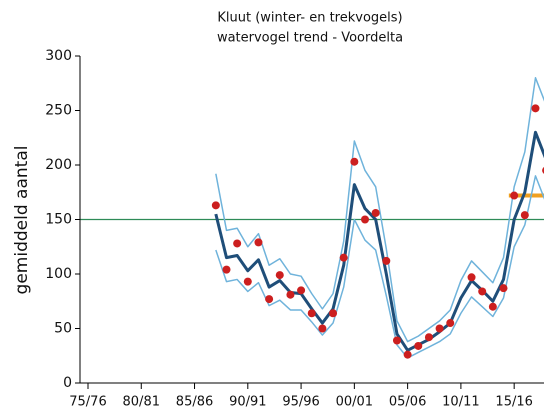  Describe the element at coordinates (407, 402) in the screenshot. I see `x-tick-label: 05/06` at that location.